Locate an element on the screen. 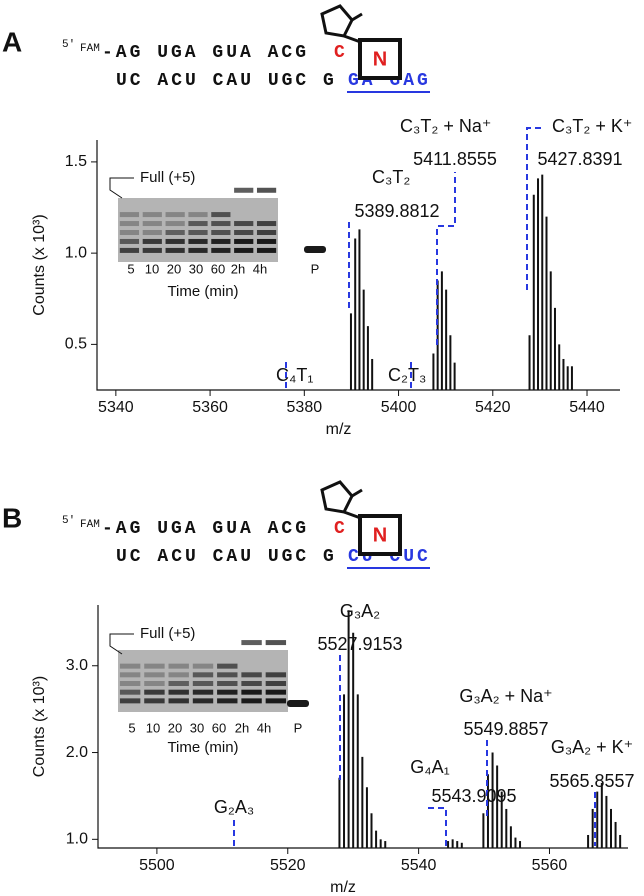 This screenshot has width=644, height=896. inset-title: Full (+5) is located at coordinates (167, 633).